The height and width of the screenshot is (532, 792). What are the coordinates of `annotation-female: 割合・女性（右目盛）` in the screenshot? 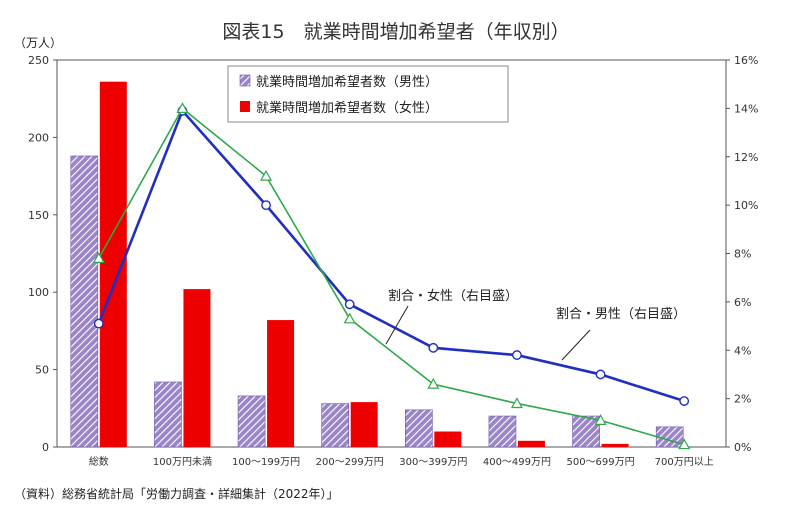 It's located at (453, 296).